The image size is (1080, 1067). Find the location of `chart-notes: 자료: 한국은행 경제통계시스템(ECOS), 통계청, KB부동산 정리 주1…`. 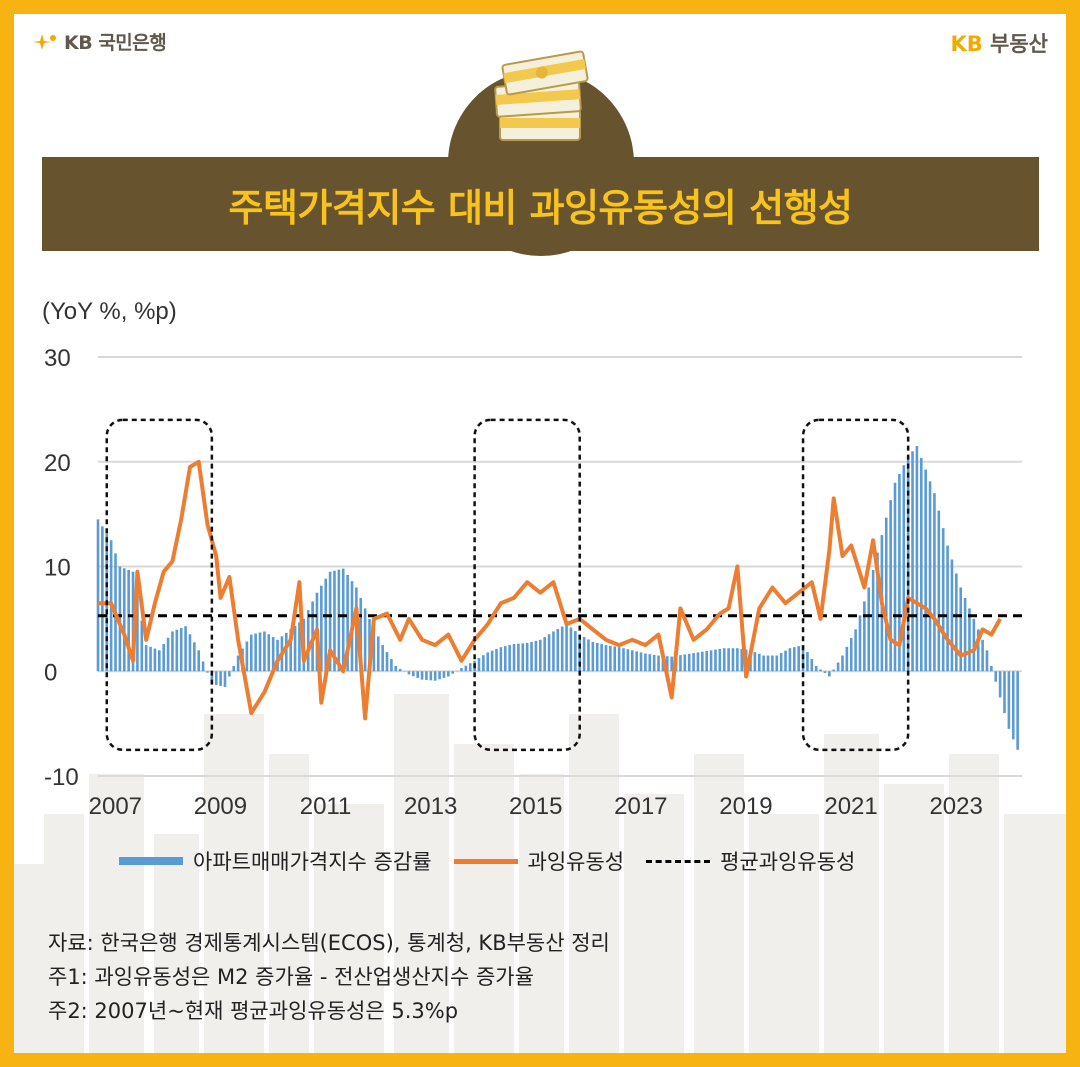

chart-notes: 자료: 한국은행 경제통계시스템(ECOS), 통계청, KB부동산 정리 주1… is located at coordinates (329, 977).